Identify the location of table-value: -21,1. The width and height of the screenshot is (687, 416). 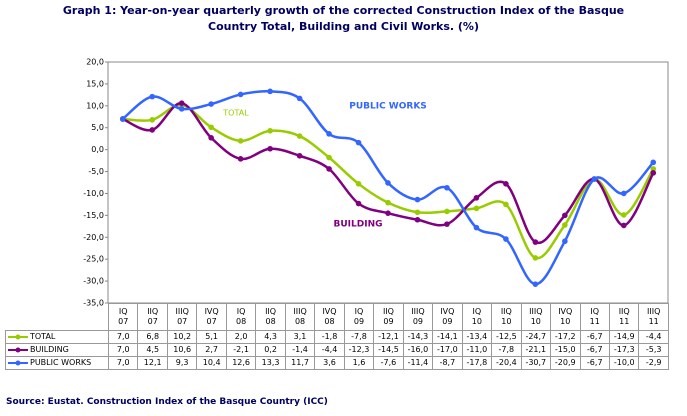
(536, 350).